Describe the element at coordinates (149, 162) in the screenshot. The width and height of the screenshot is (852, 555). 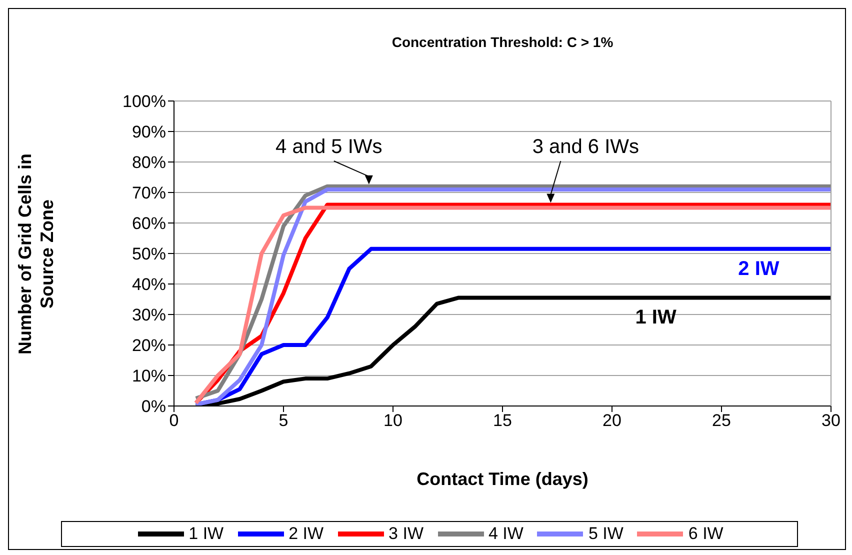
I see `y-tick-label: 80%` at that location.